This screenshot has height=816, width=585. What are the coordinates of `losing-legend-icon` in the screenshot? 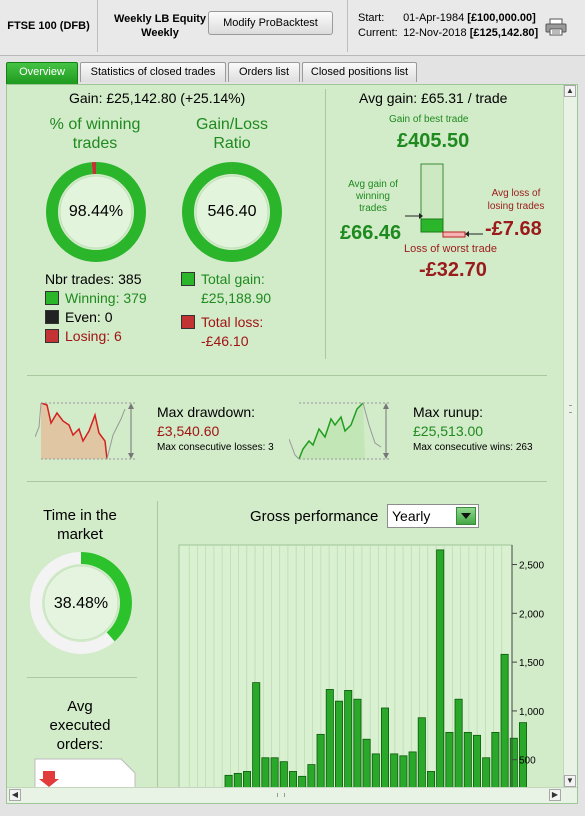 It's located at (52, 336).